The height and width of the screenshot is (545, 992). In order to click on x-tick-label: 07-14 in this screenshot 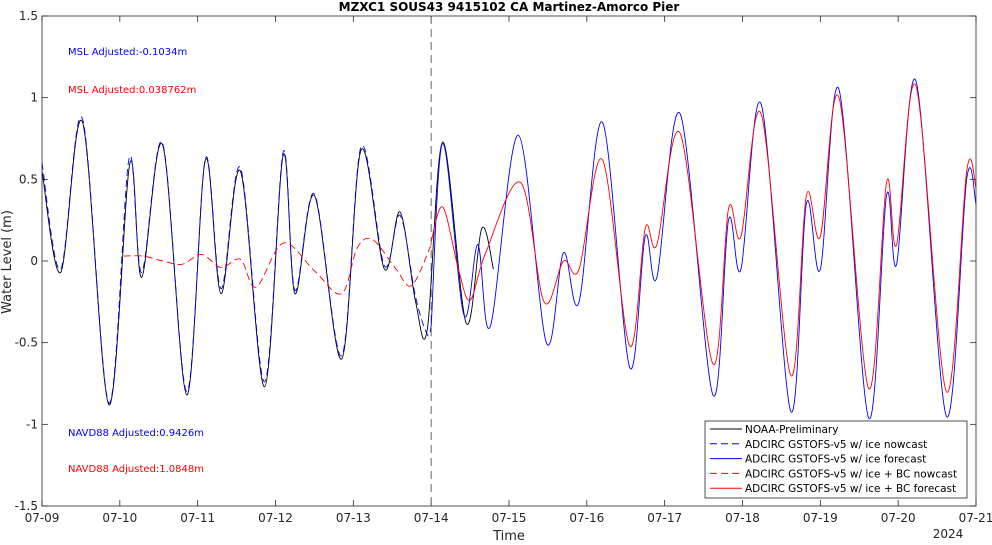, I will do `click(431, 518)`.